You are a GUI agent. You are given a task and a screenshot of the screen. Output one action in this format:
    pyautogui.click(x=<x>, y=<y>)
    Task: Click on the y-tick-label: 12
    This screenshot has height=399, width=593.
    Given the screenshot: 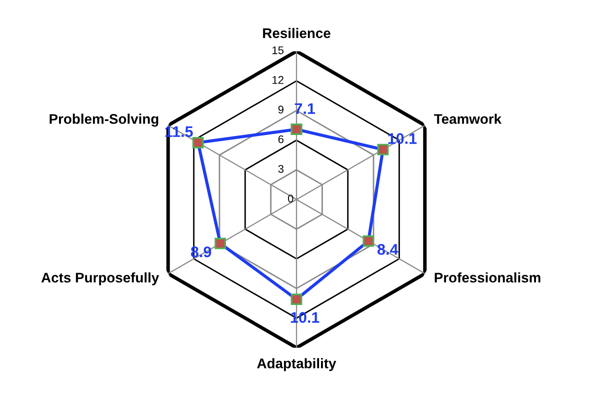 What is the action you would take?
    pyautogui.click(x=278, y=80)
    